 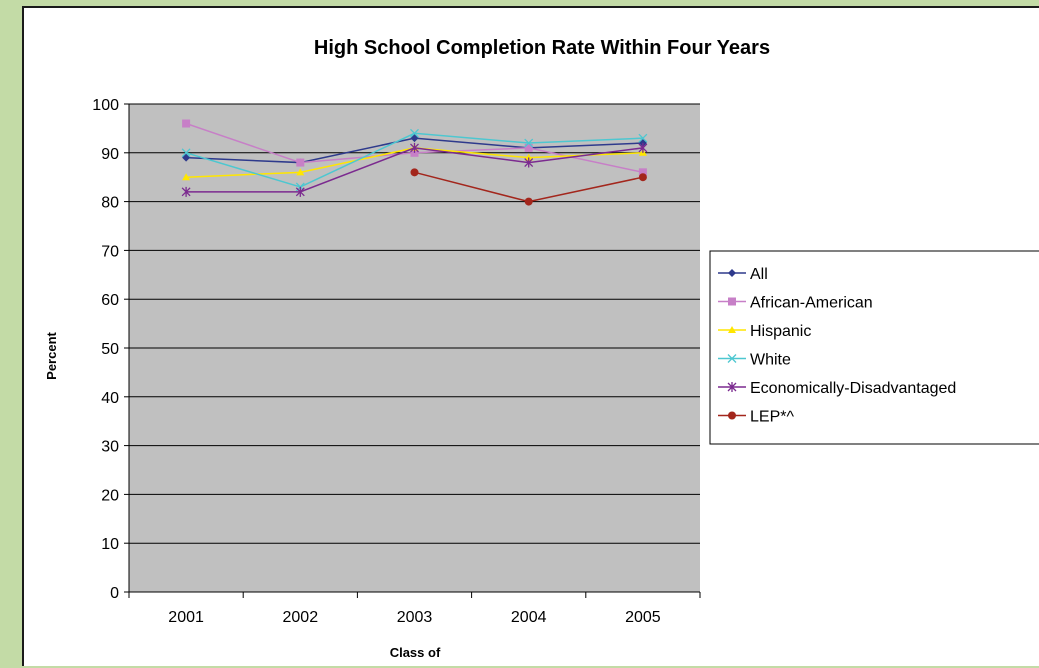 What do you see at coordinates (772, 417) in the screenshot?
I see `legend-label: LEP*^` at bounding box center [772, 417].